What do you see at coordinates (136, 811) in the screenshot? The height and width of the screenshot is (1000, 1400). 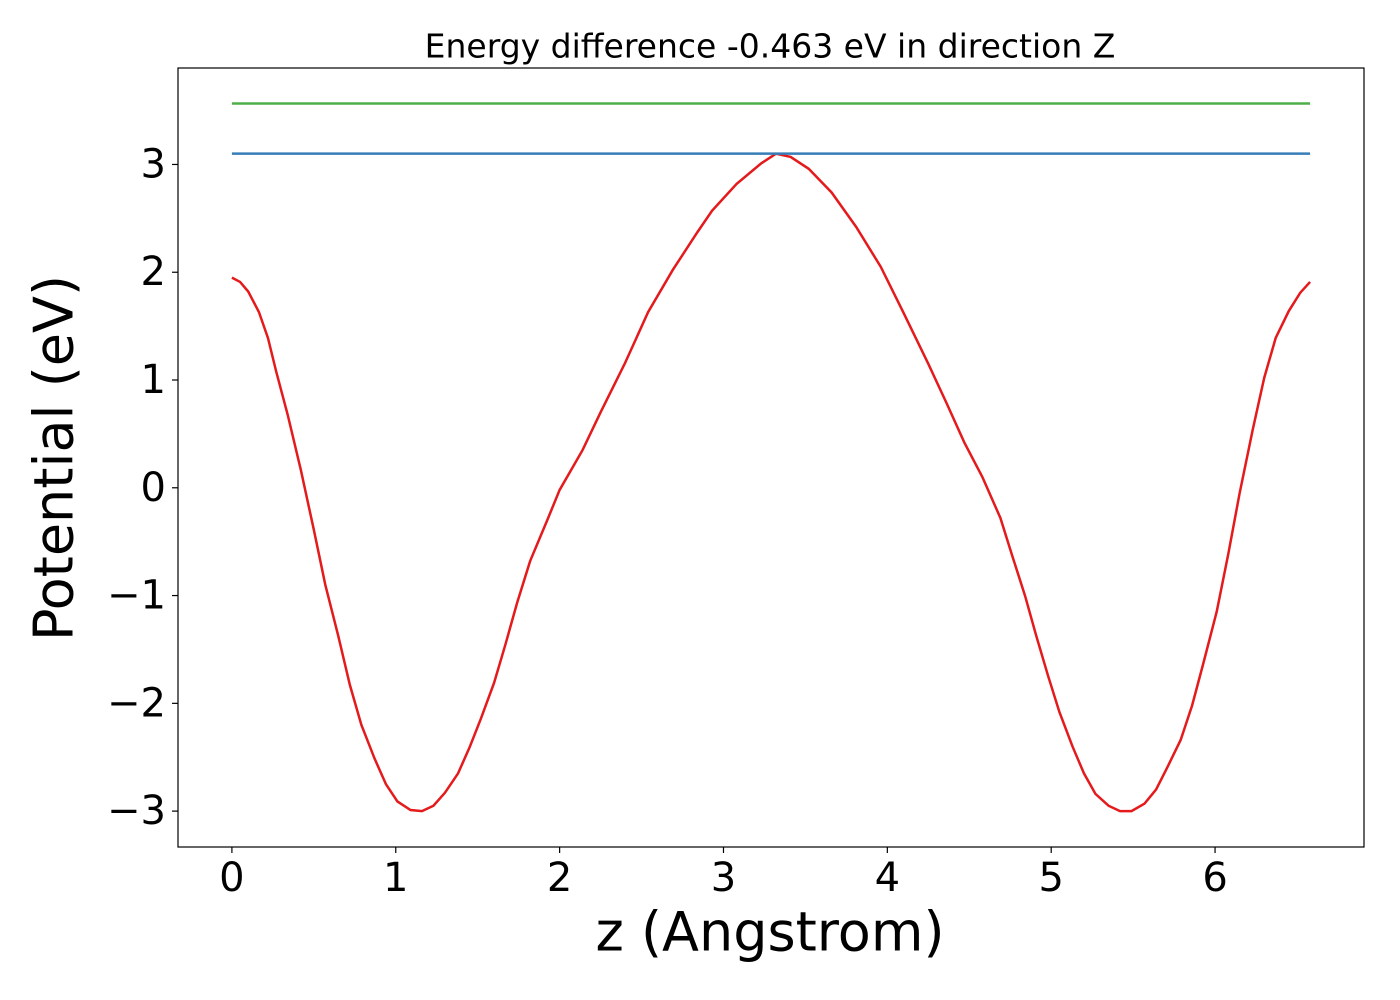 I see `y-tick-label: −3` at bounding box center [136, 811].